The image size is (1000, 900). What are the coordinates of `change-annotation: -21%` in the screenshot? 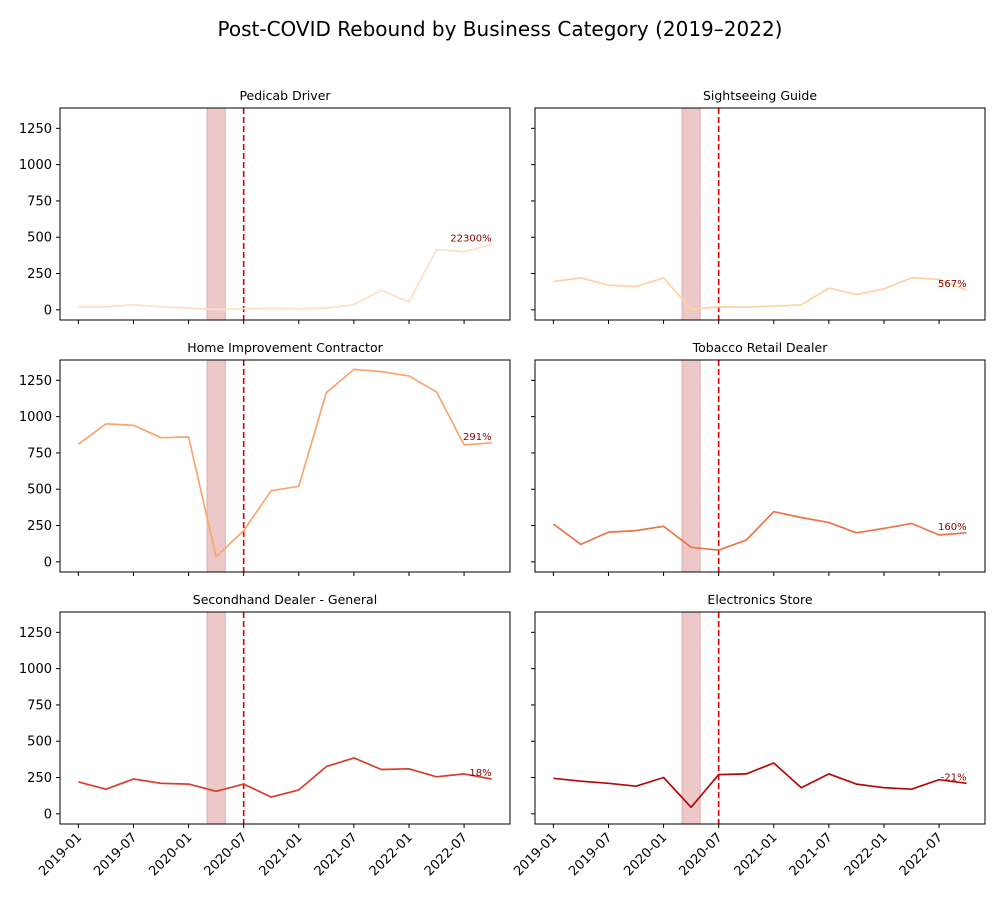 It's located at (954, 777).